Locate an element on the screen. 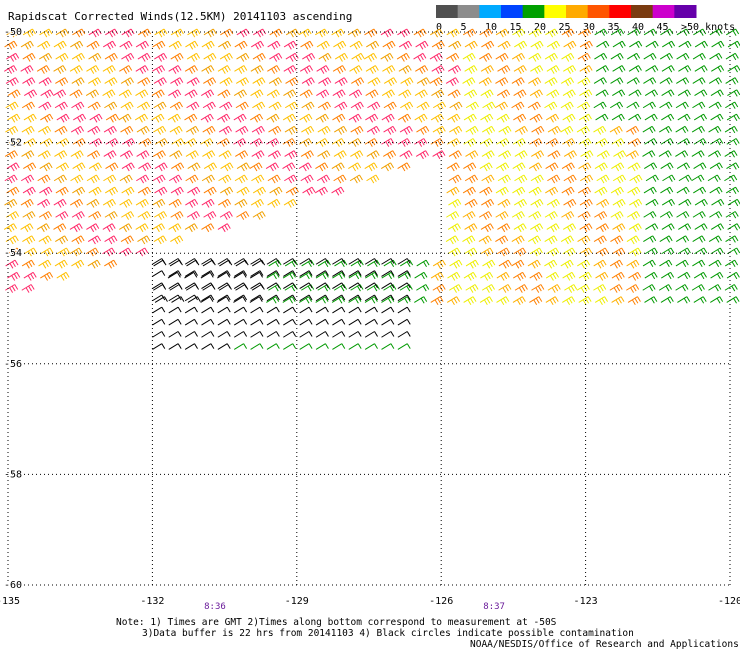 The image size is (740, 650). y-tick-label: -50 is located at coordinates (13, 32).